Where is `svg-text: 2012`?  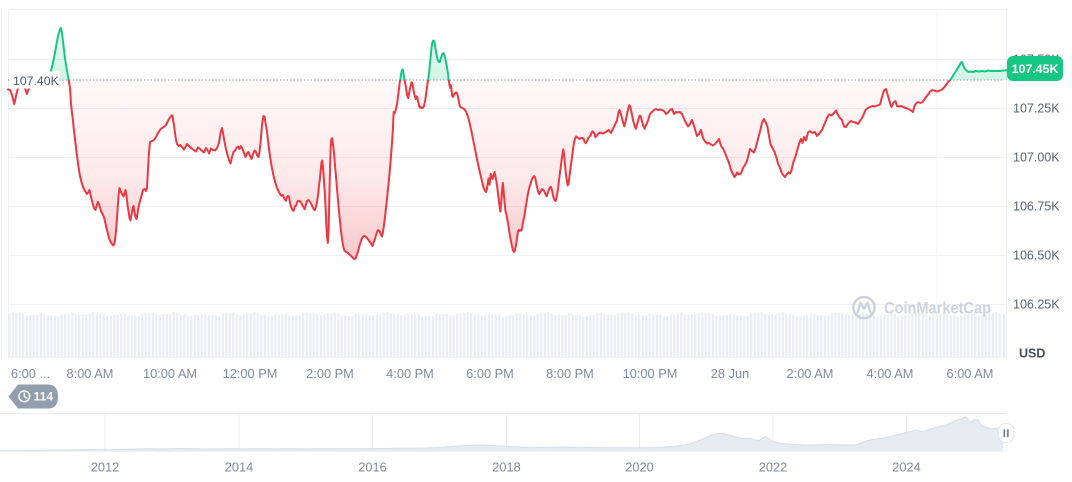
svg-text: 2012 is located at coordinates (105, 467).